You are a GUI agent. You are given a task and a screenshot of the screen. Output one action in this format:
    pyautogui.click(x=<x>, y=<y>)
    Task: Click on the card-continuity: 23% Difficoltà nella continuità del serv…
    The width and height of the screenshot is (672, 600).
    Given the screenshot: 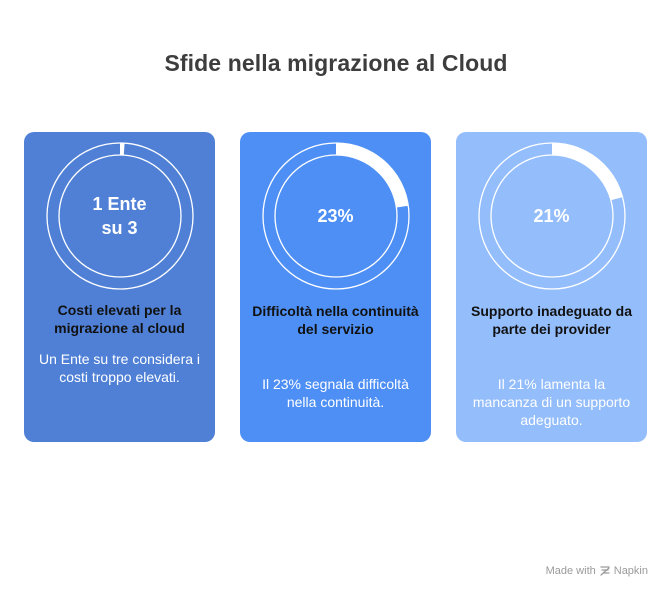 What is the action you would take?
    pyautogui.click(x=335, y=287)
    